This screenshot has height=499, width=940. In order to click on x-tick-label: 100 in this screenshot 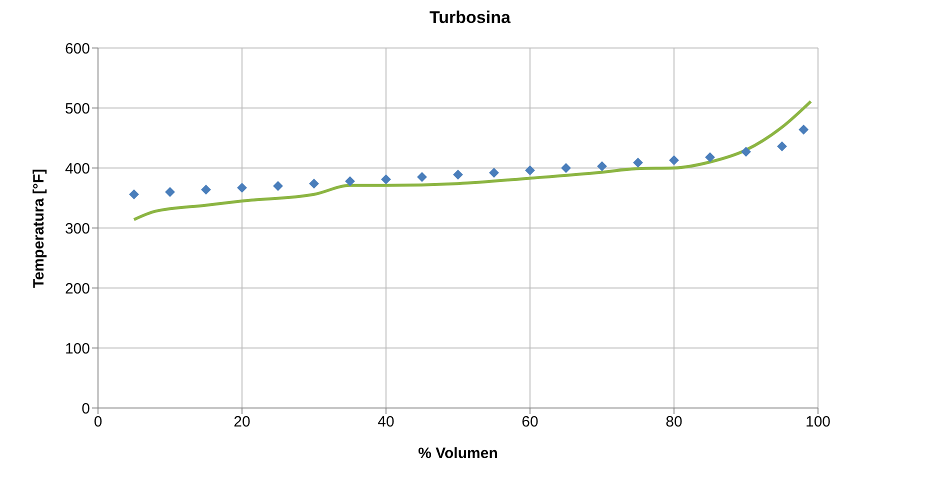, I will do `click(818, 422)`.